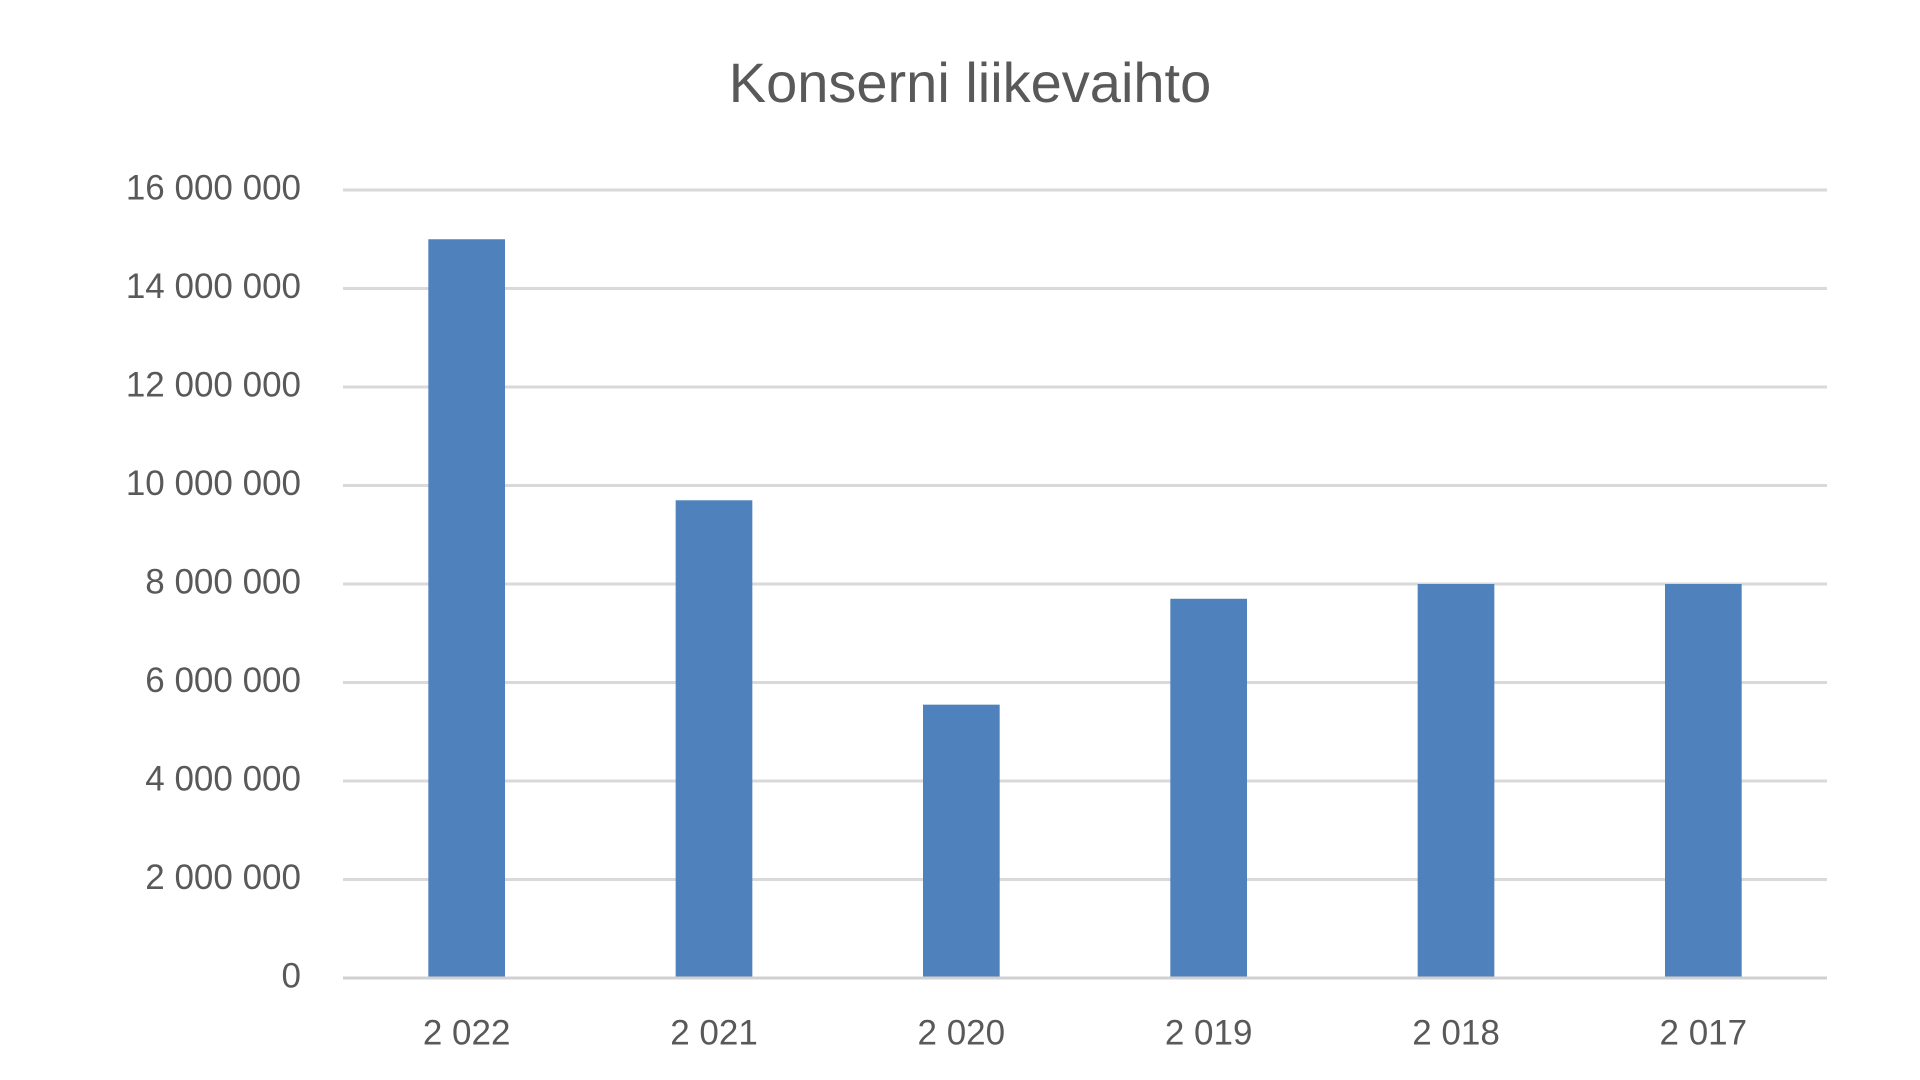  What do you see at coordinates (467, 1032) in the screenshot?
I see `x-tick-label: 2 022` at bounding box center [467, 1032].